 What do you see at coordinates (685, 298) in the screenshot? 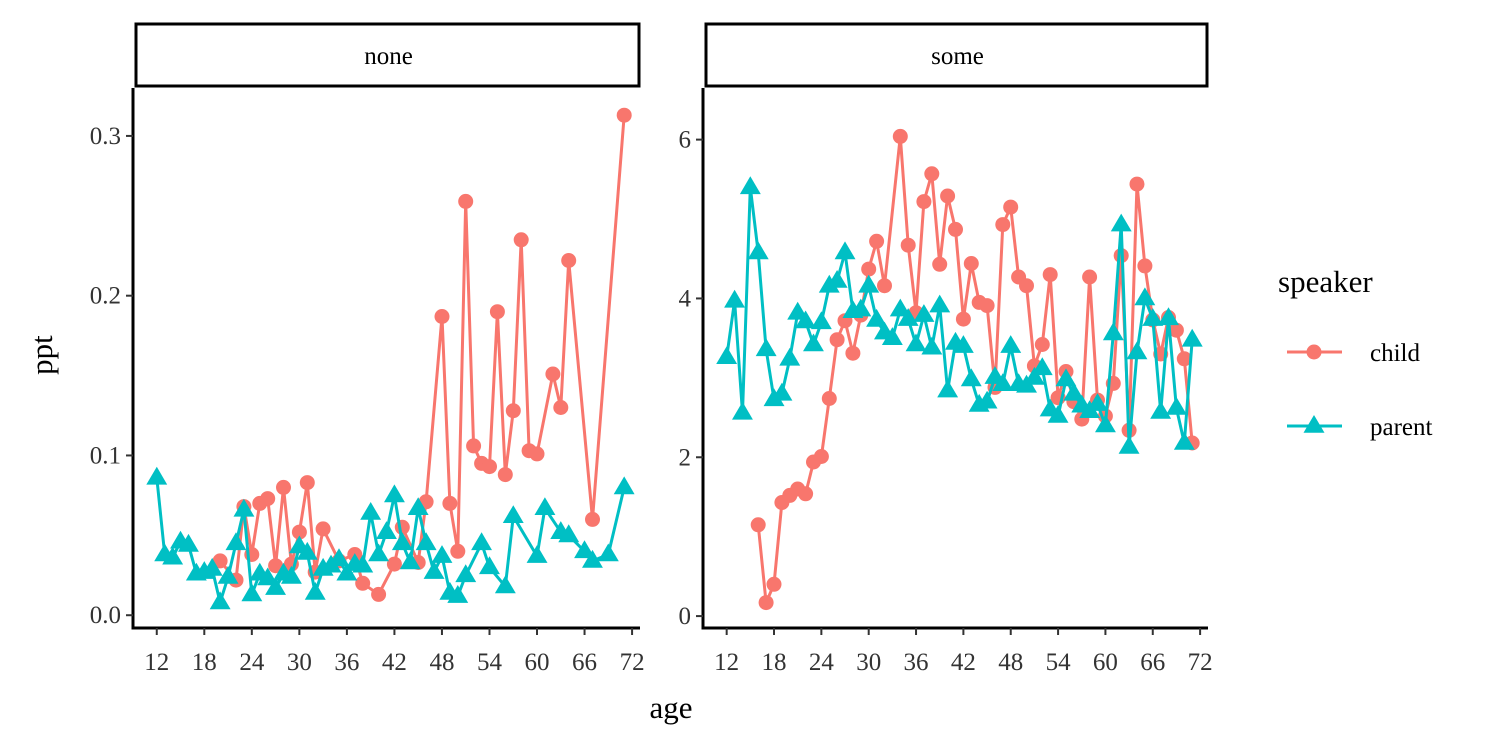
I see `y-tick-label: 4` at bounding box center [685, 298].